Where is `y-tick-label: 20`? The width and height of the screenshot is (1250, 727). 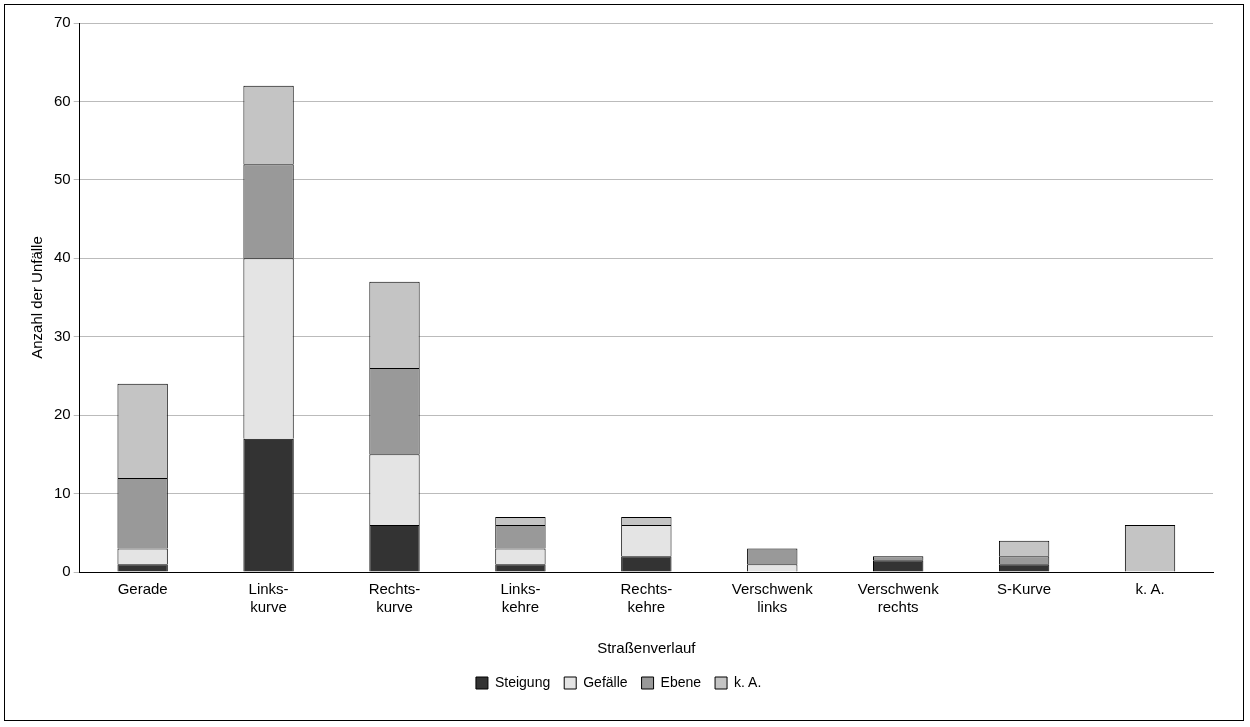 y-tick-label: 20 is located at coordinates (62, 414).